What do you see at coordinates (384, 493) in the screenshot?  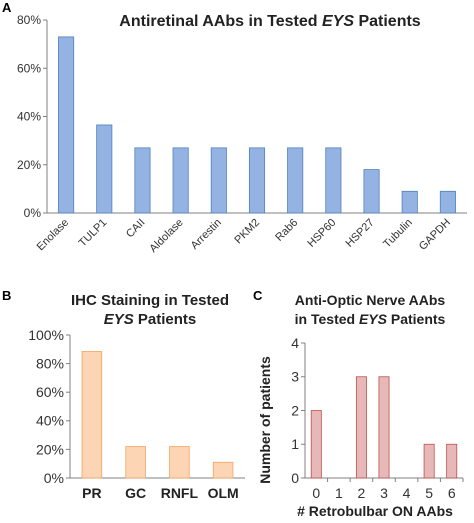 I see `chart-c-x-tick-label: 3` at bounding box center [384, 493].